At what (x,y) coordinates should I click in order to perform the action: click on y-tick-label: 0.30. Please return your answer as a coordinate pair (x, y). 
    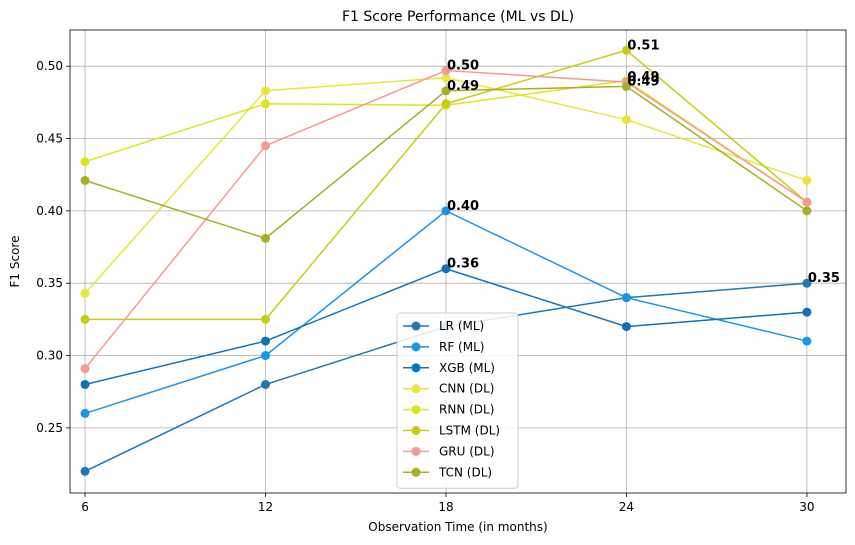
    Looking at the image, I should click on (49, 356).